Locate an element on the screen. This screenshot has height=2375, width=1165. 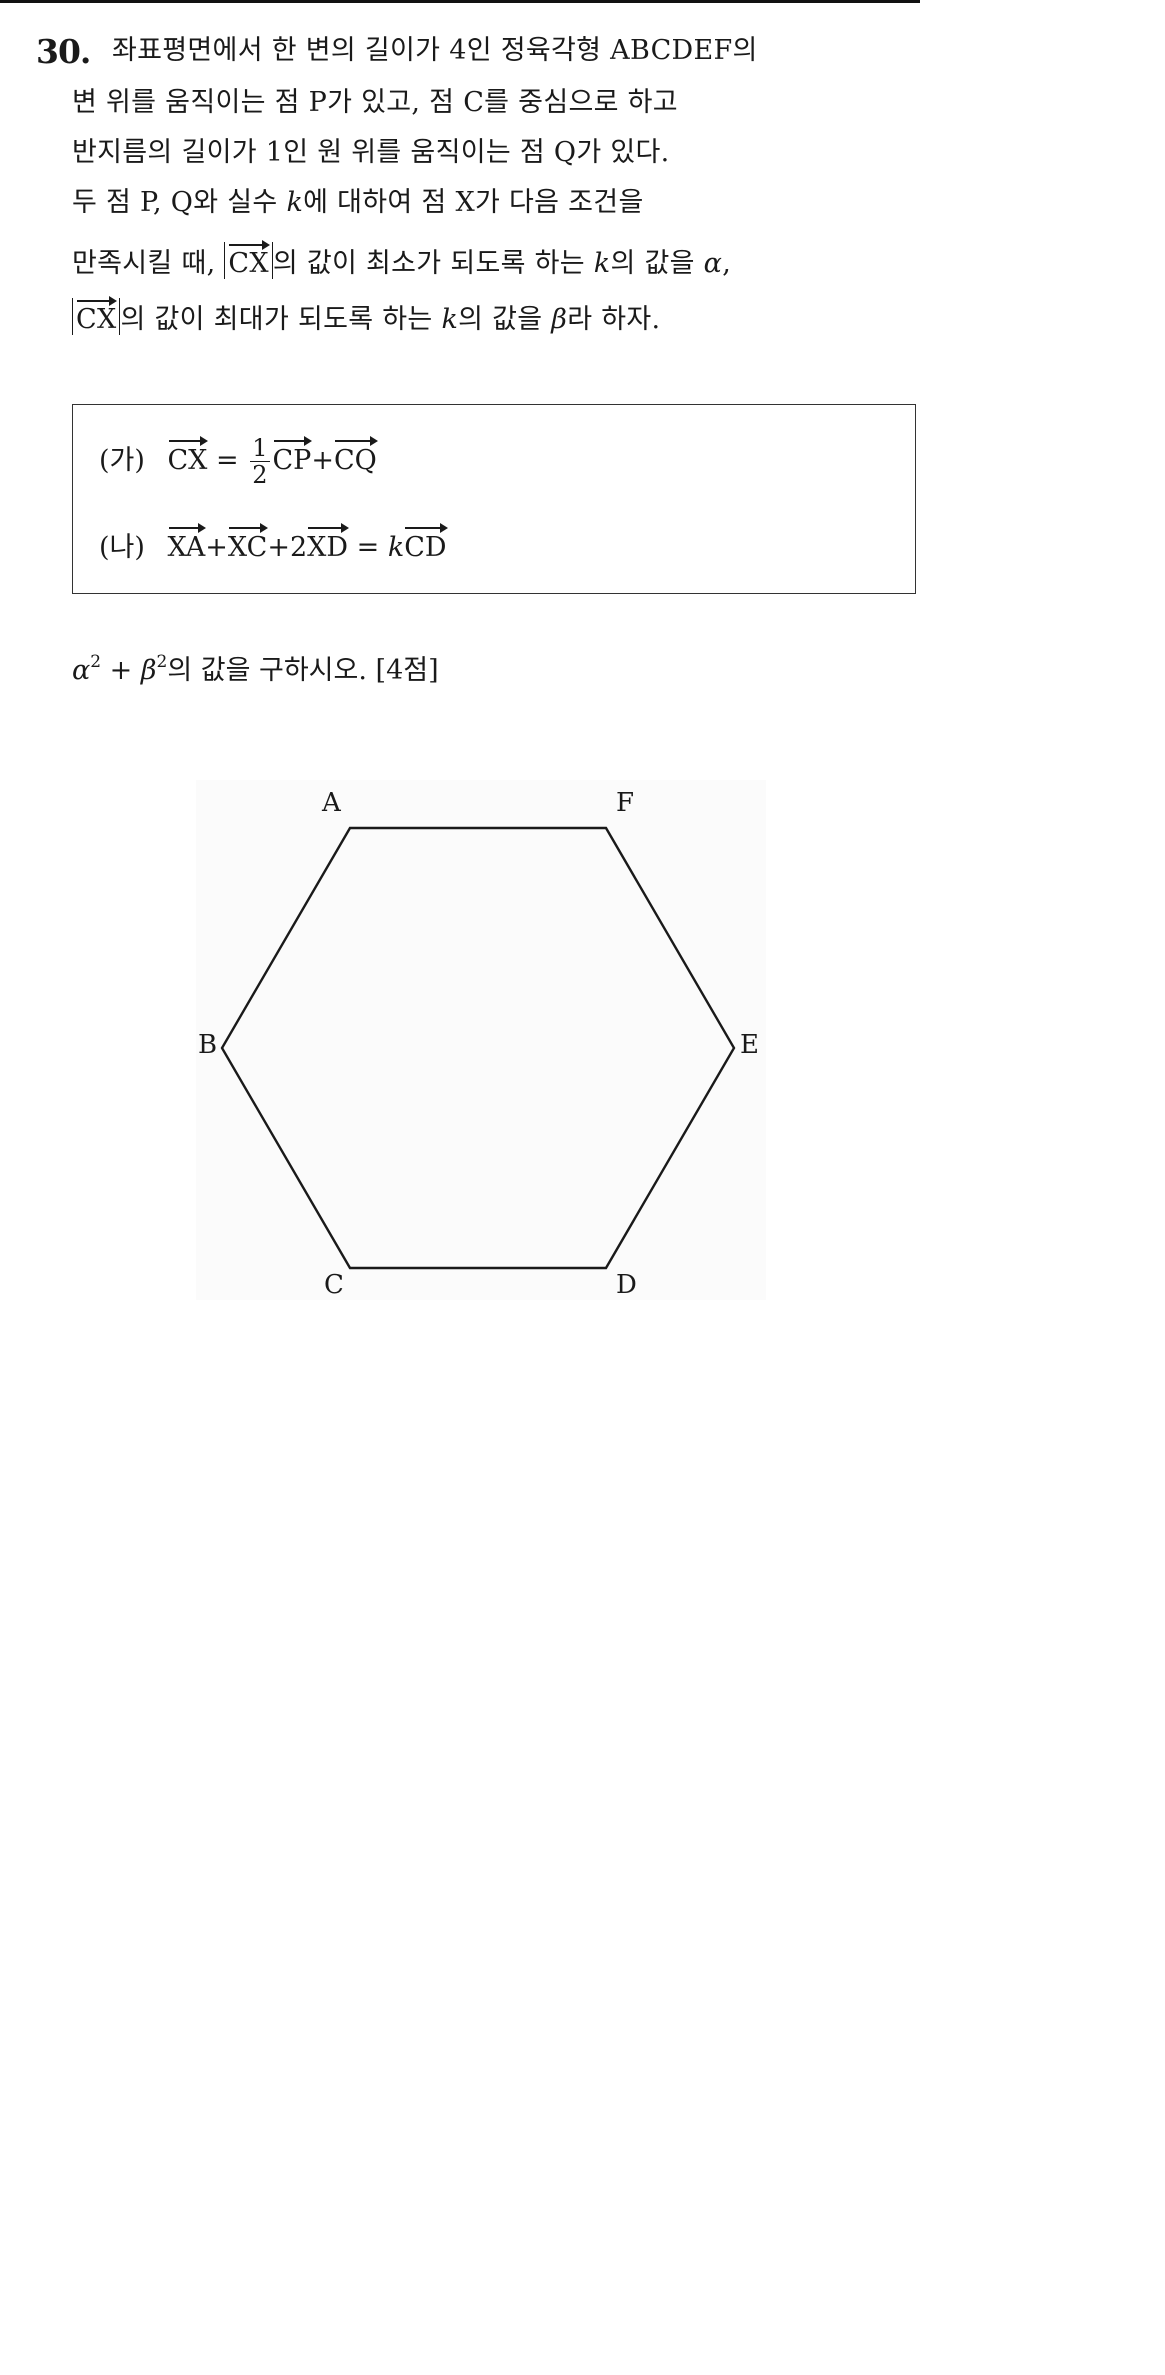
question-line: α2 + β2의 값을 구하시오. [4점] is located at coordinates (255, 667).